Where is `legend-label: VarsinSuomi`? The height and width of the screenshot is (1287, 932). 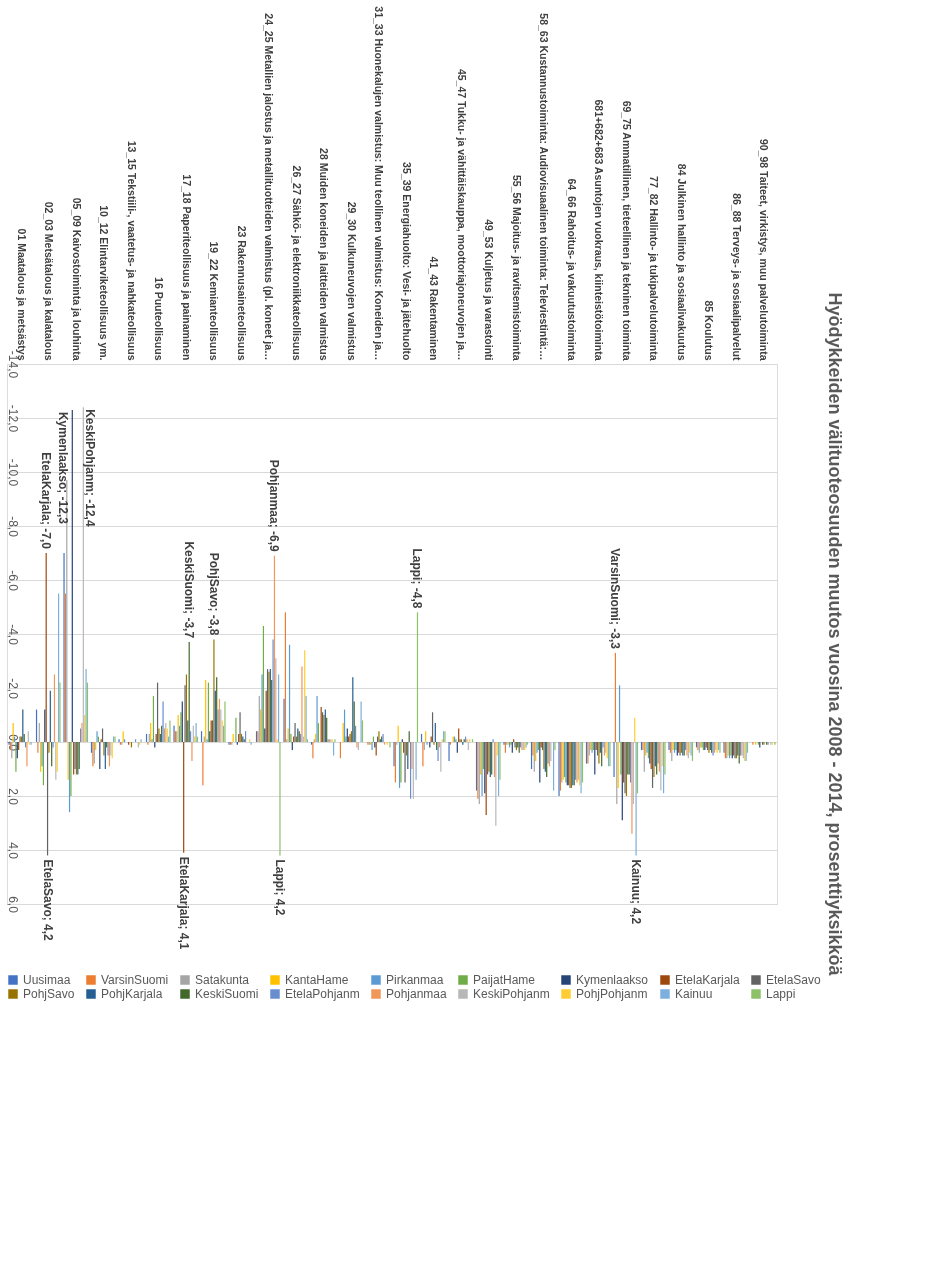 legend-label: VarsinSuomi is located at coordinates (135, 980).